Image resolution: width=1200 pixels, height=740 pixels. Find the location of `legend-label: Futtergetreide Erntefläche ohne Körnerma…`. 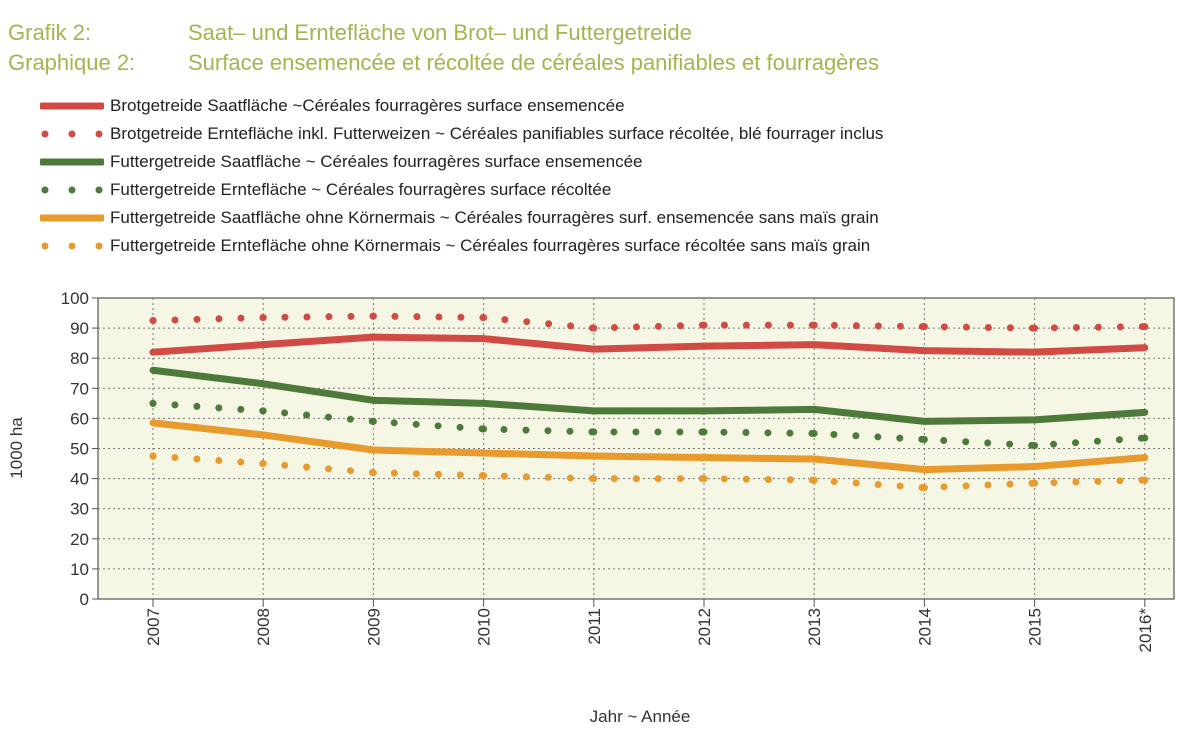

legend-label: Futtergetreide Erntefläche ohne Körnerma… is located at coordinates (490, 245).